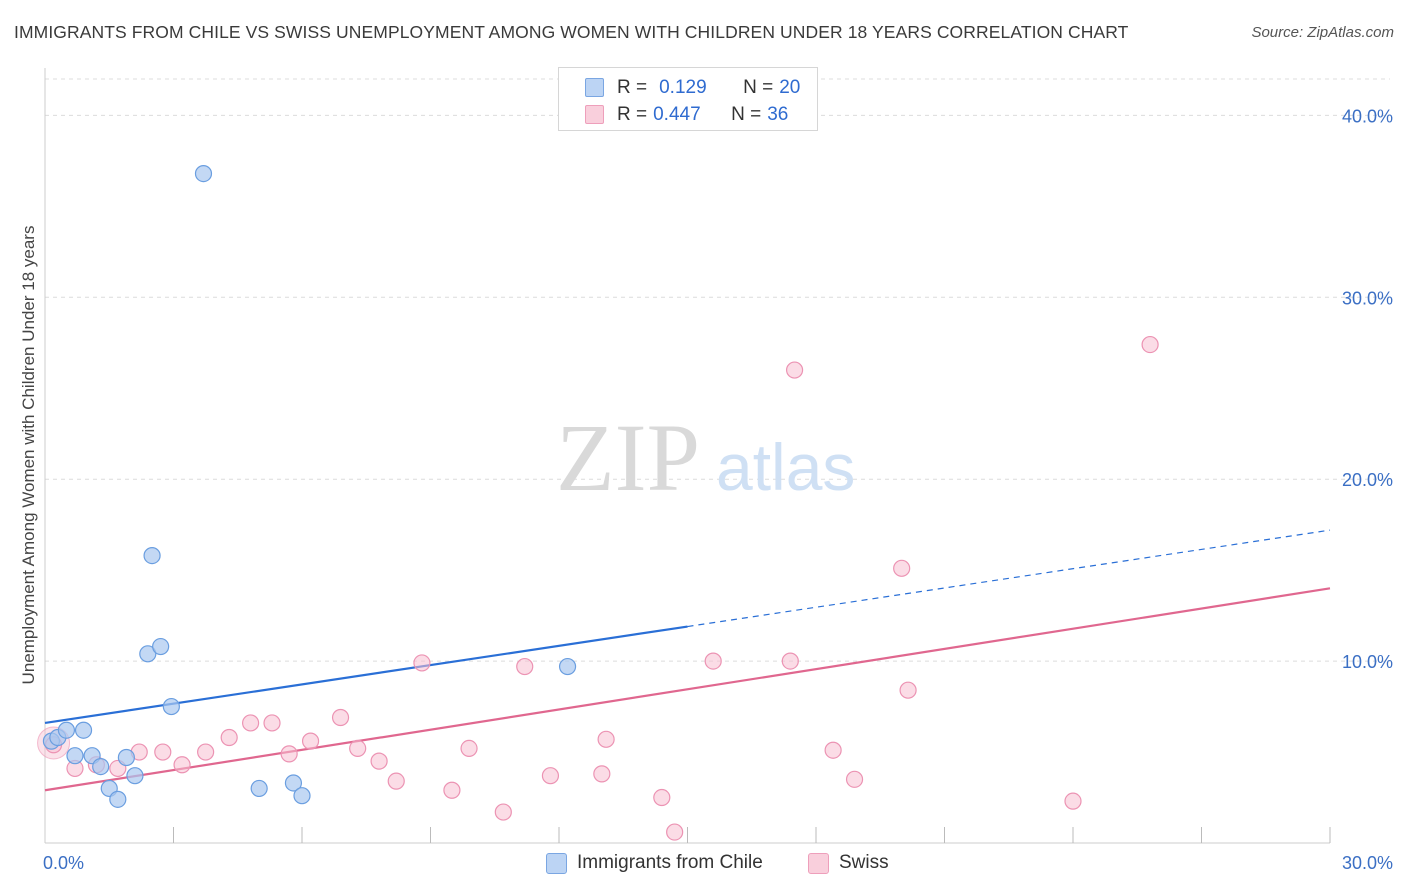  I want to click on source-label: Source: ZipAtlas.com, so click(1322, 32).